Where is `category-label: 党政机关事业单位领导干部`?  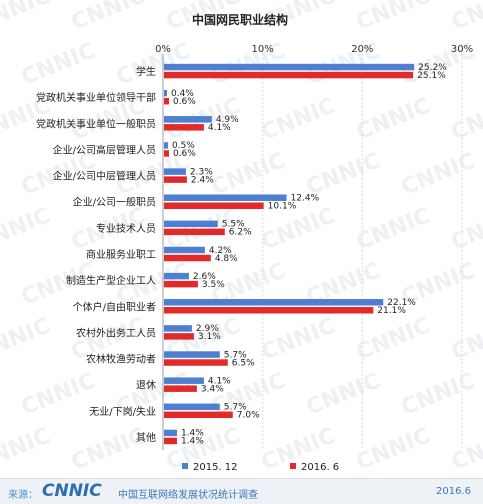
category-label: 党政机关事业单位领导干部 is located at coordinates (96, 97).